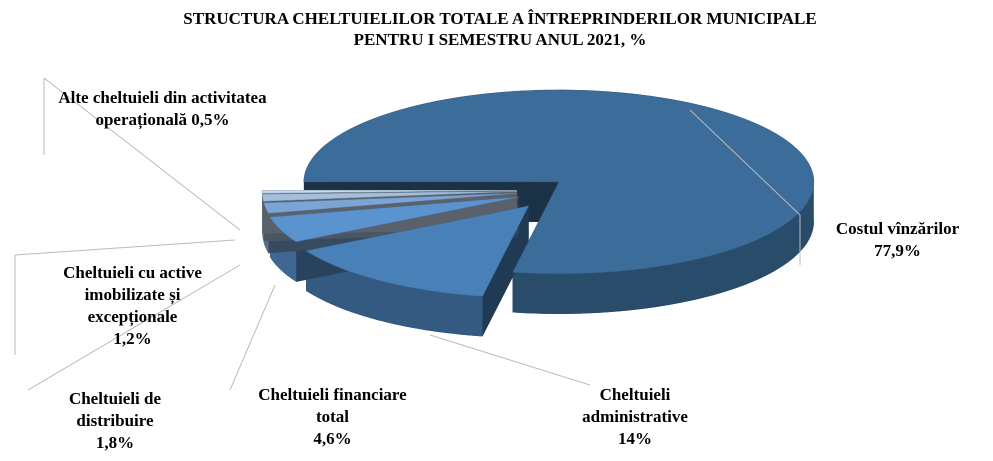 This screenshot has width=993, height=461. What do you see at coordinates (897, 250) in the screenshot?
I see `value-label: 77,9%` at bounding box center [897, 250].